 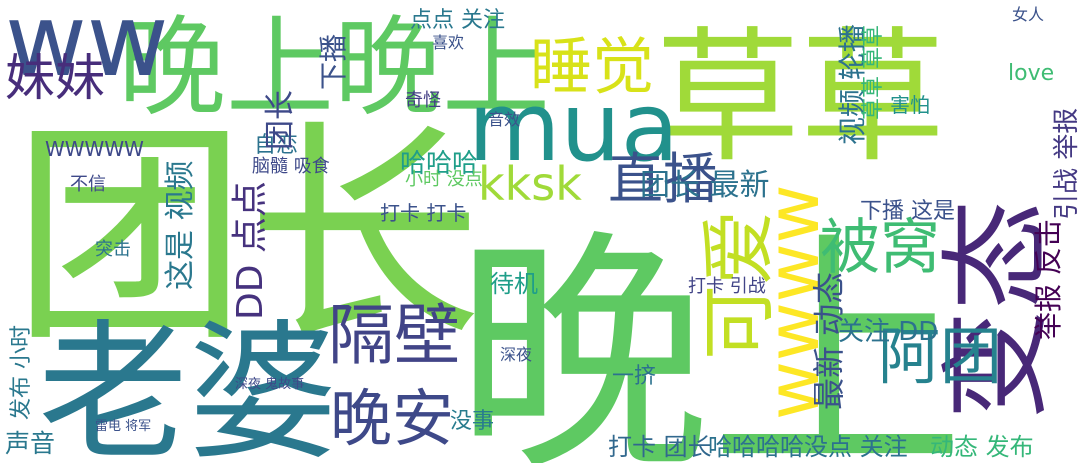 I want to click on word: ww, so click(x=87, y=49).